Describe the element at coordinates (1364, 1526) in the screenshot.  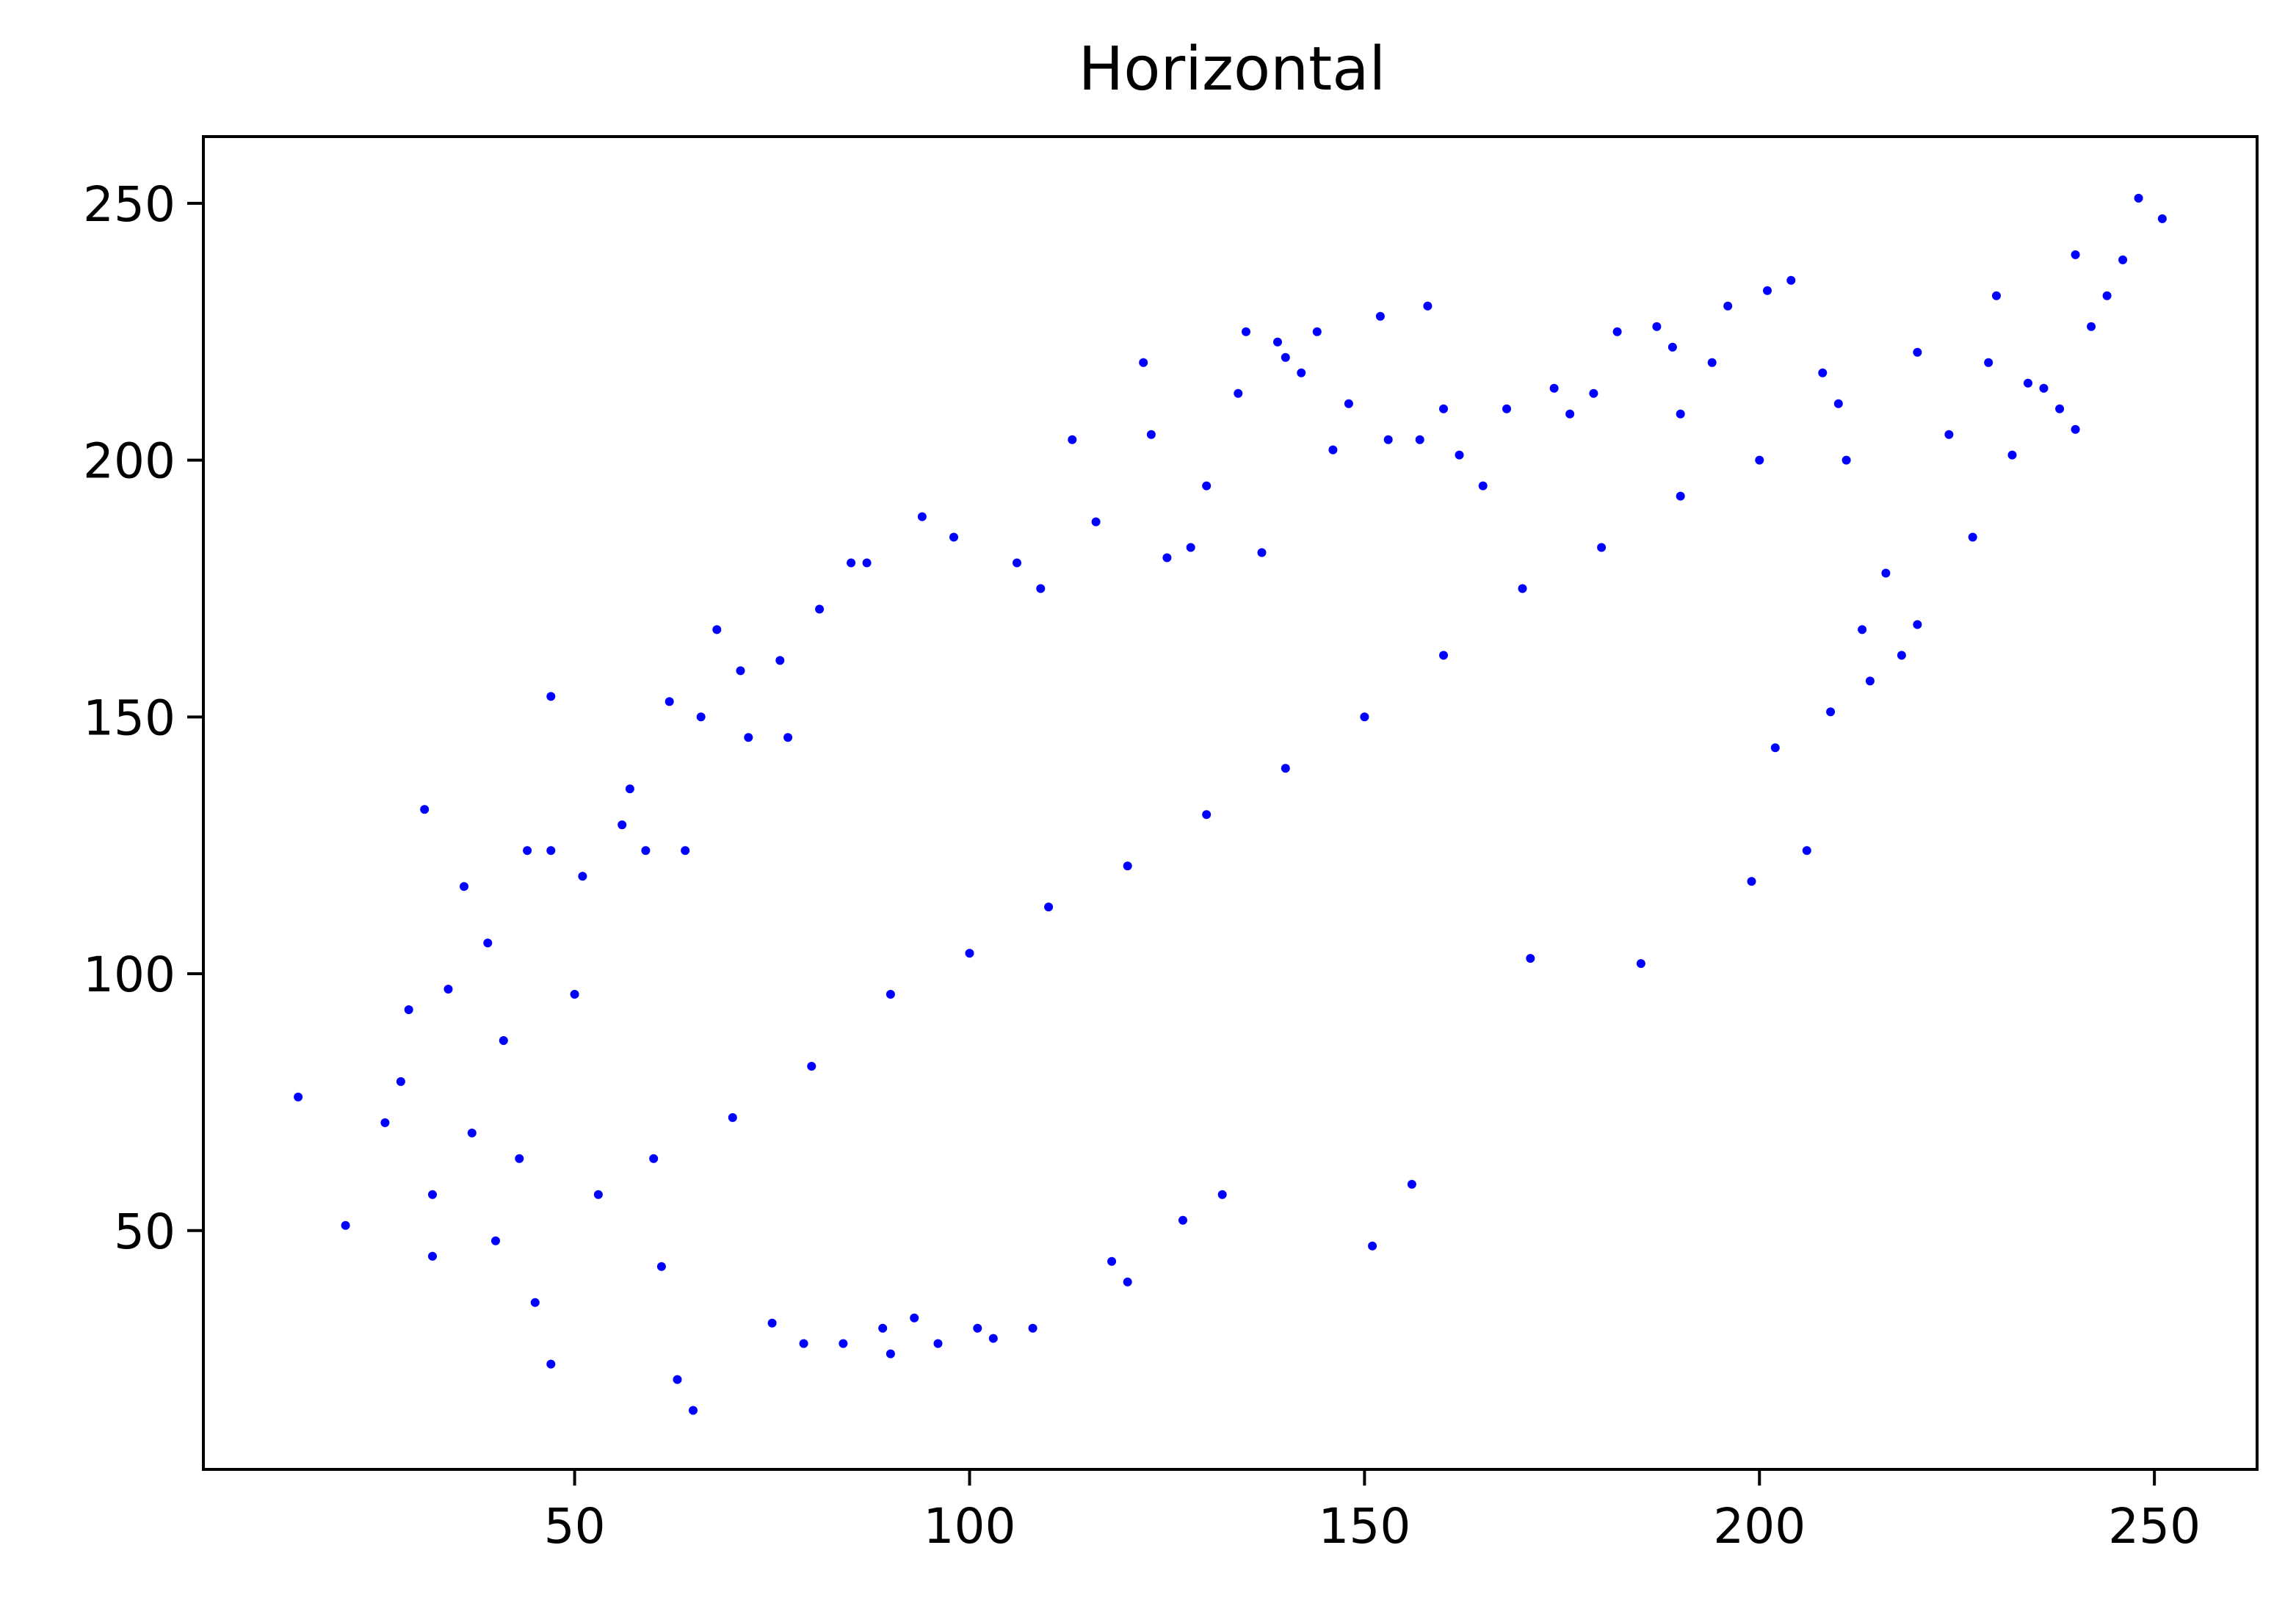
I see `x-tick-label: 150` at that location.